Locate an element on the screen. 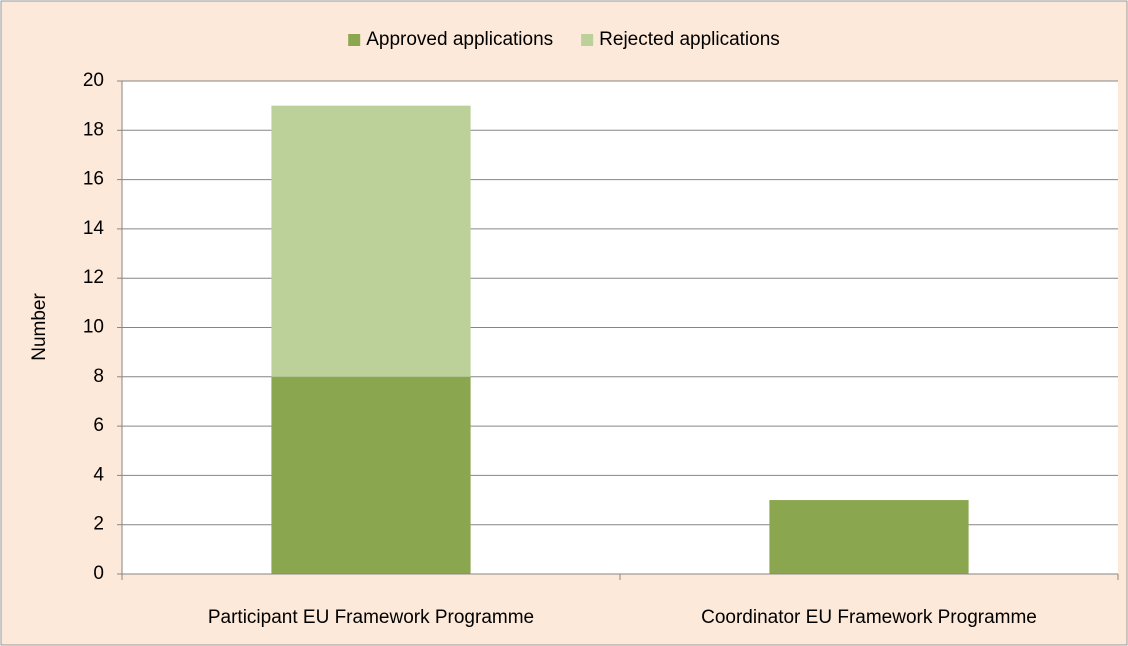 The width and height of the screenshot is (1128, 646). y-tick-label: 20 is located at coordinates (93, 80).